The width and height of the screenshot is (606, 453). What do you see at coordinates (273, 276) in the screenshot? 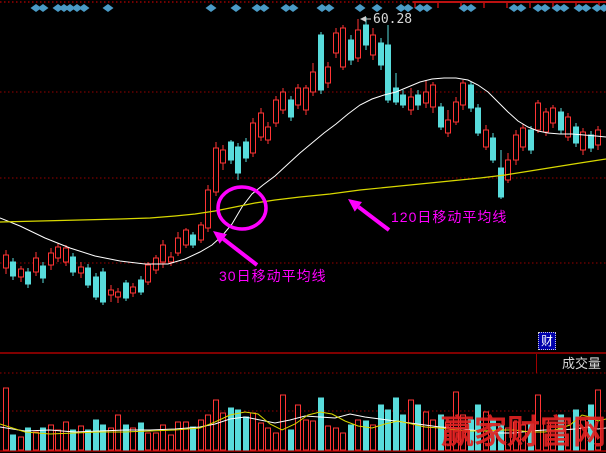
I see `ma30-annotation-label: 30日移动平均线` at bounding box center [273, 276].